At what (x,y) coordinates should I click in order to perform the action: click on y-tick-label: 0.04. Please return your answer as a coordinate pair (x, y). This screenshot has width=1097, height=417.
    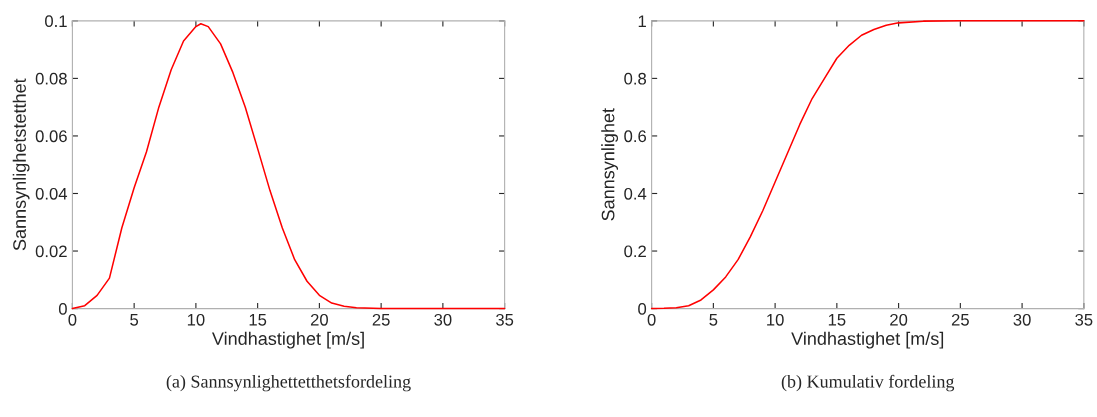
    Looking at the image, I should click on (51, 193).